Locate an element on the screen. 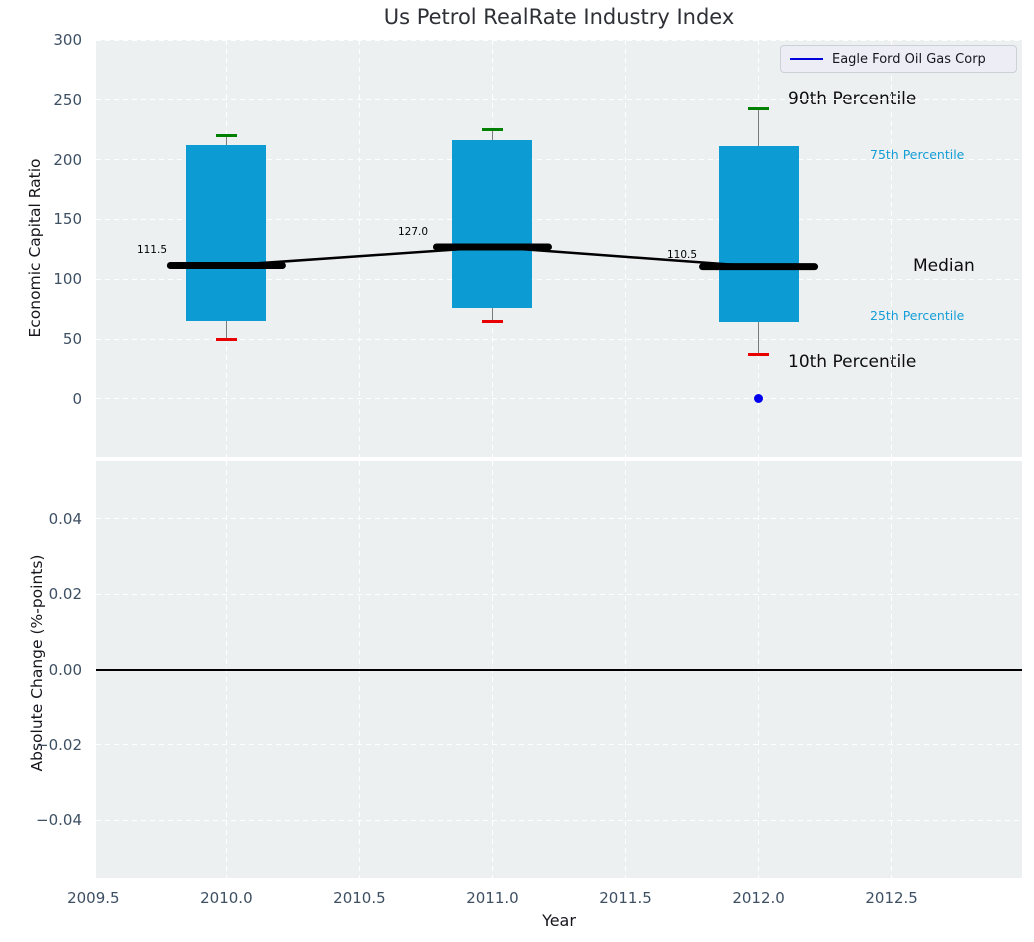 This screenshot has width=1034, height=942. chart-title: Us Petrol RealRate Industry Index is located at coordinates (559, 17).